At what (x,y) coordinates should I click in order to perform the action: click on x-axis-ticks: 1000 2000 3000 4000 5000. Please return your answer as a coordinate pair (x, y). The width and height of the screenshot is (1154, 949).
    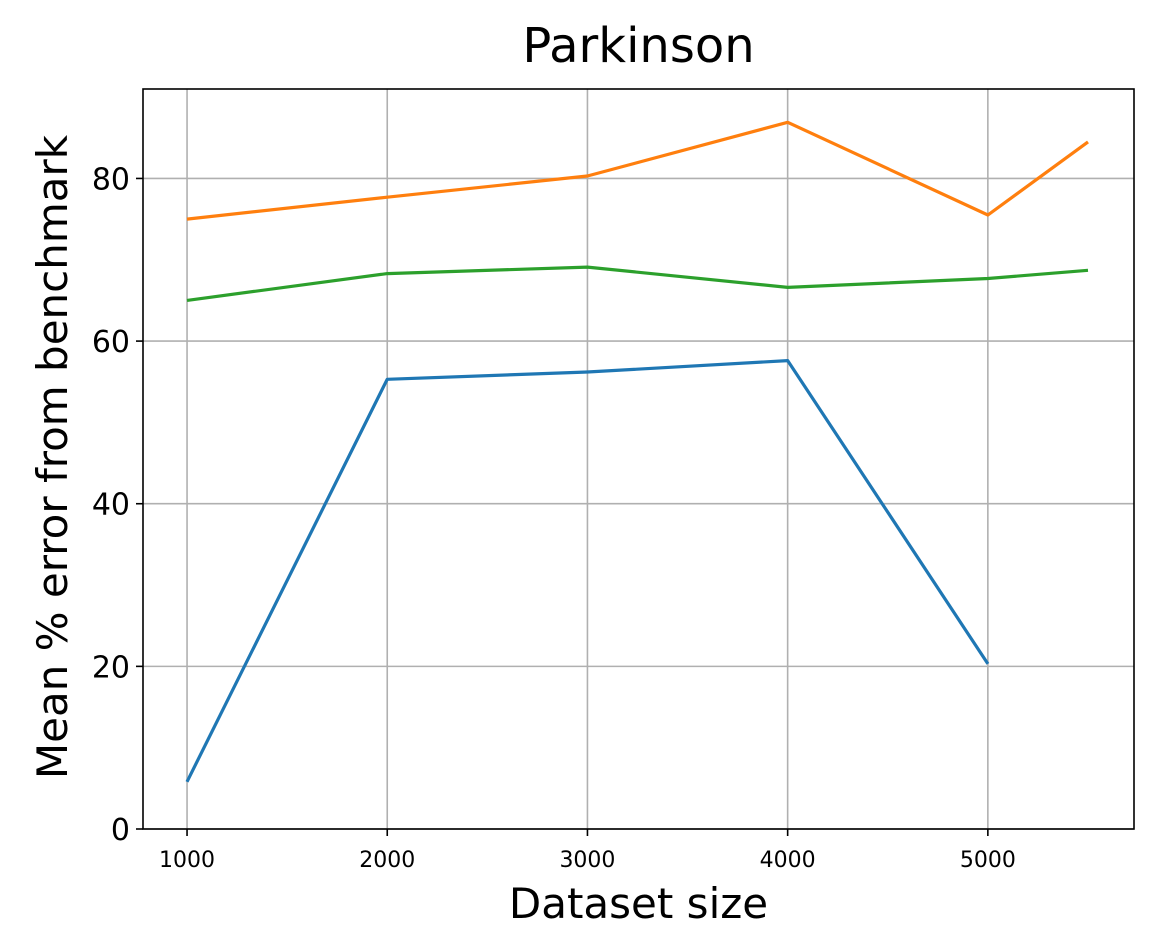
    Looking at the image, I should click on (587, 851).